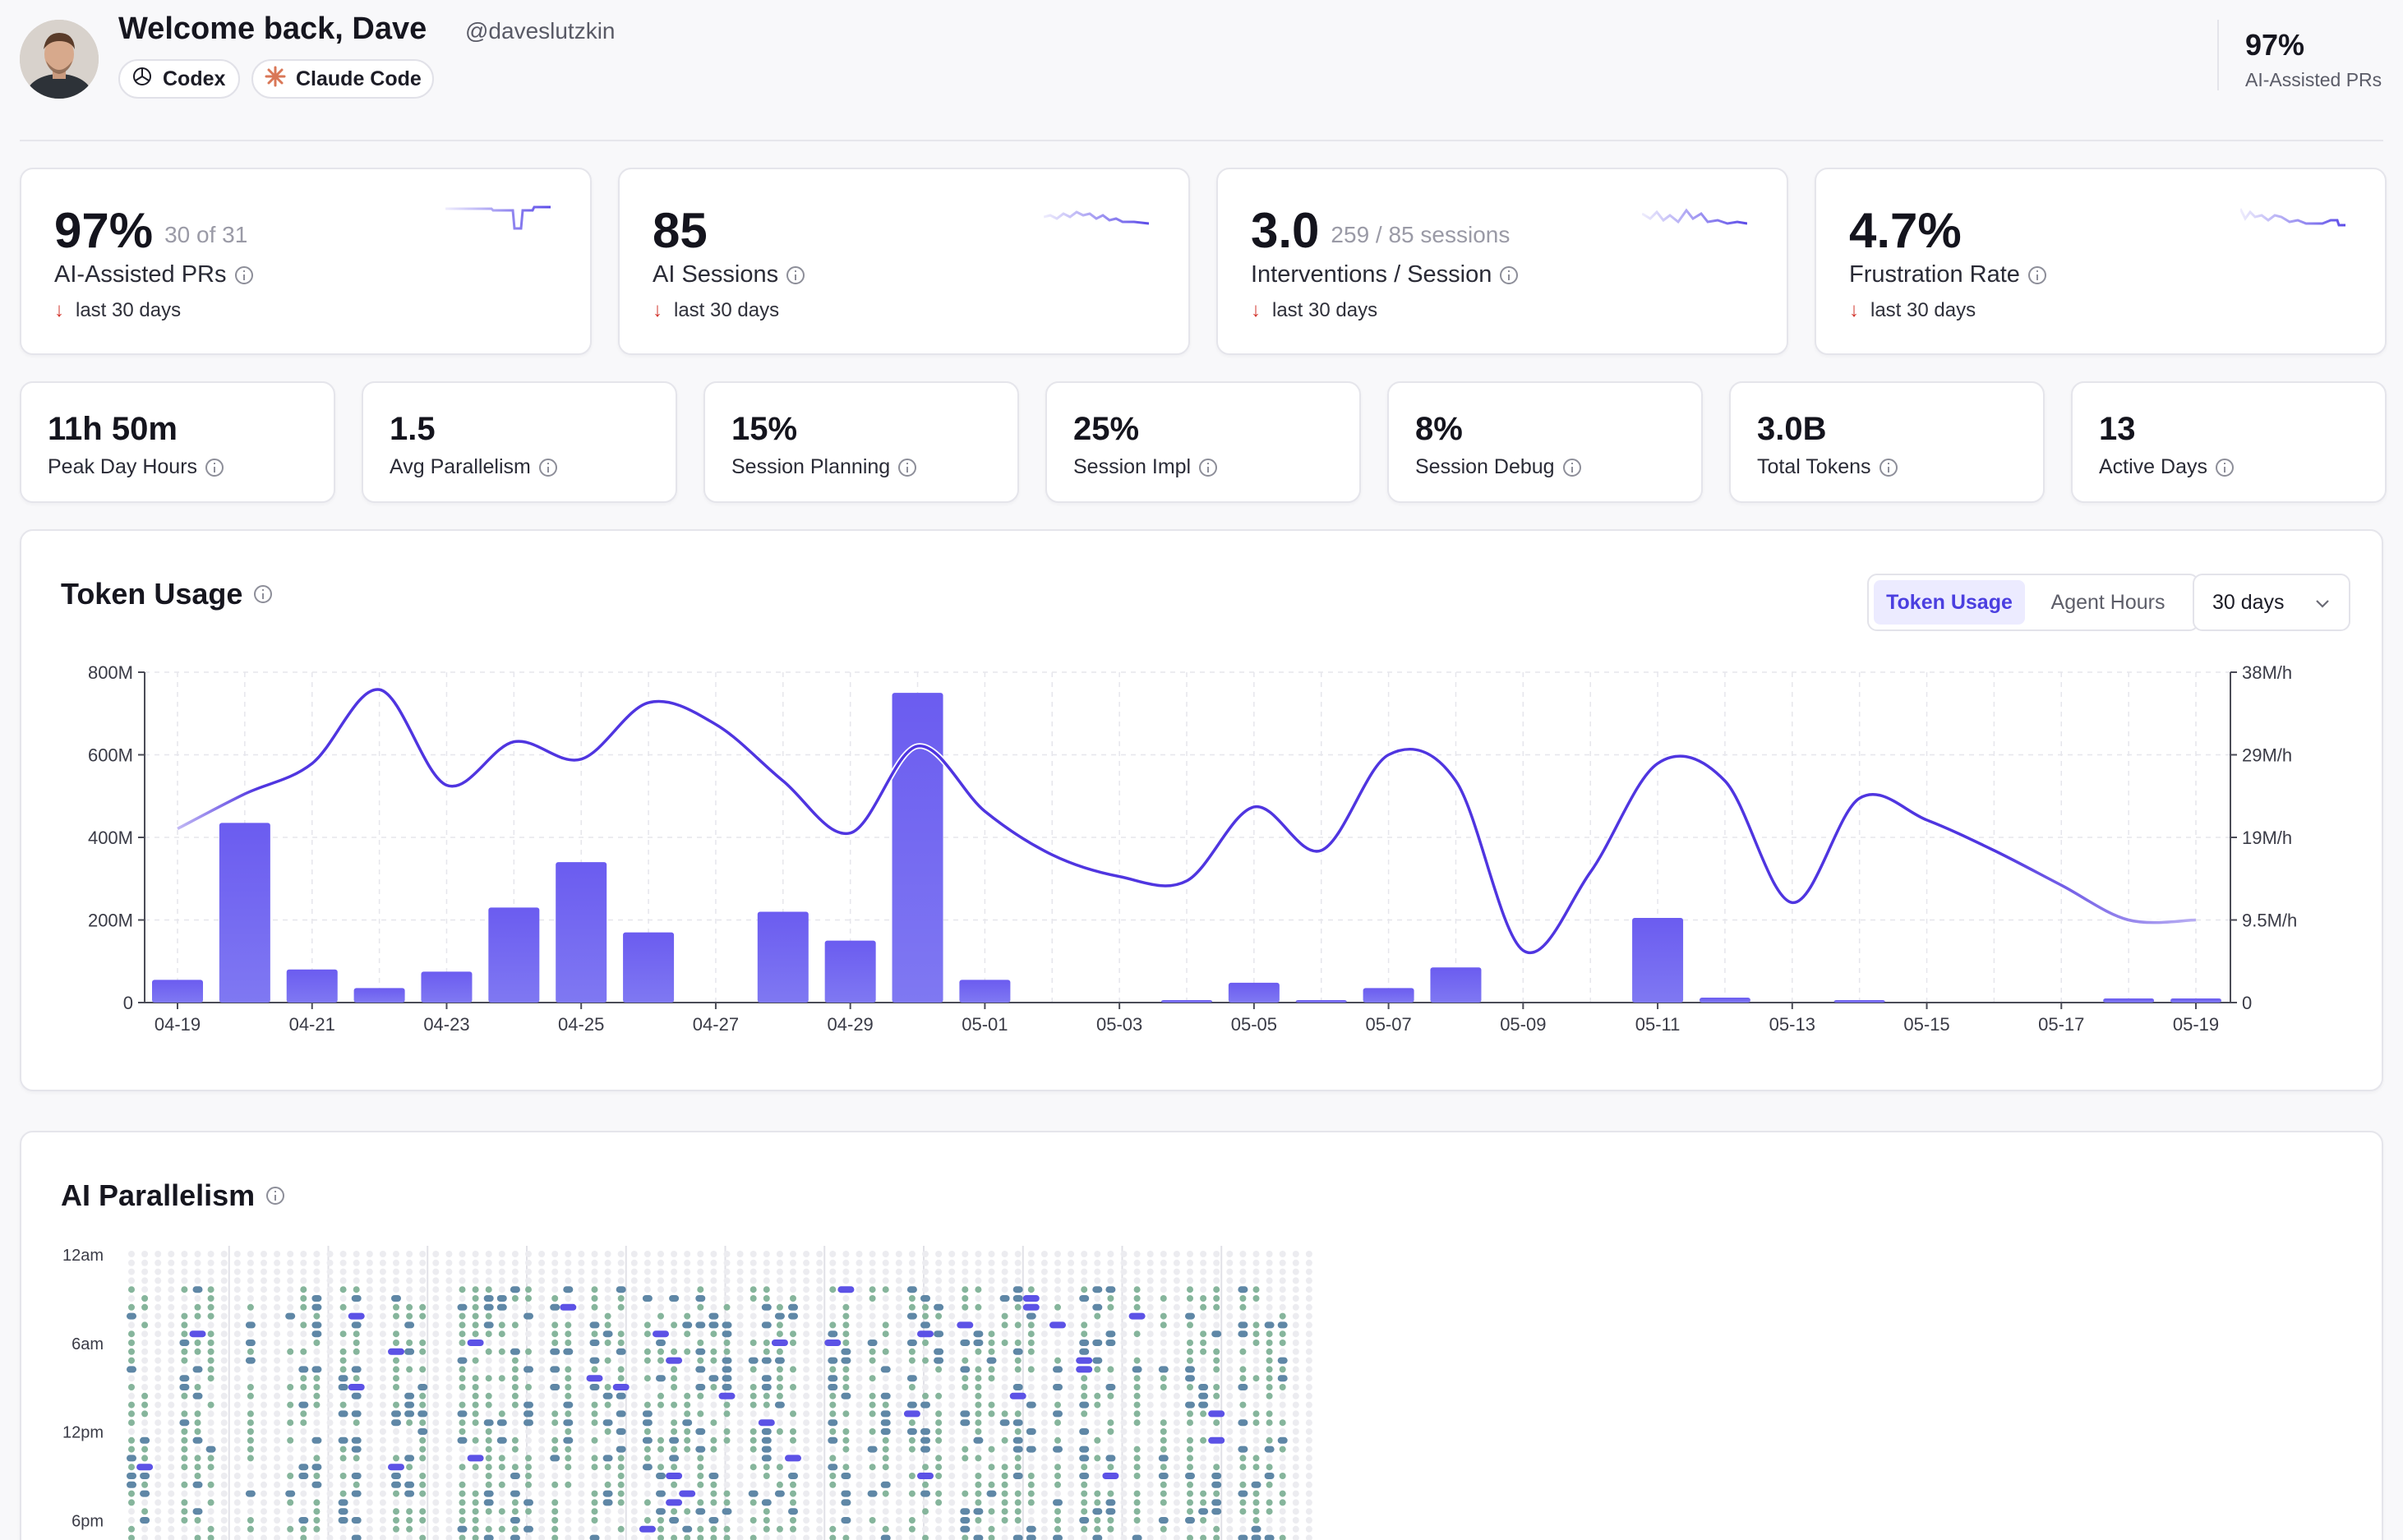 The height and width of the screenshot is (1540, 2403). I want to click on stat-card-avg-parallelism: 1.5 Avg Parallelism, so click(519, 442).